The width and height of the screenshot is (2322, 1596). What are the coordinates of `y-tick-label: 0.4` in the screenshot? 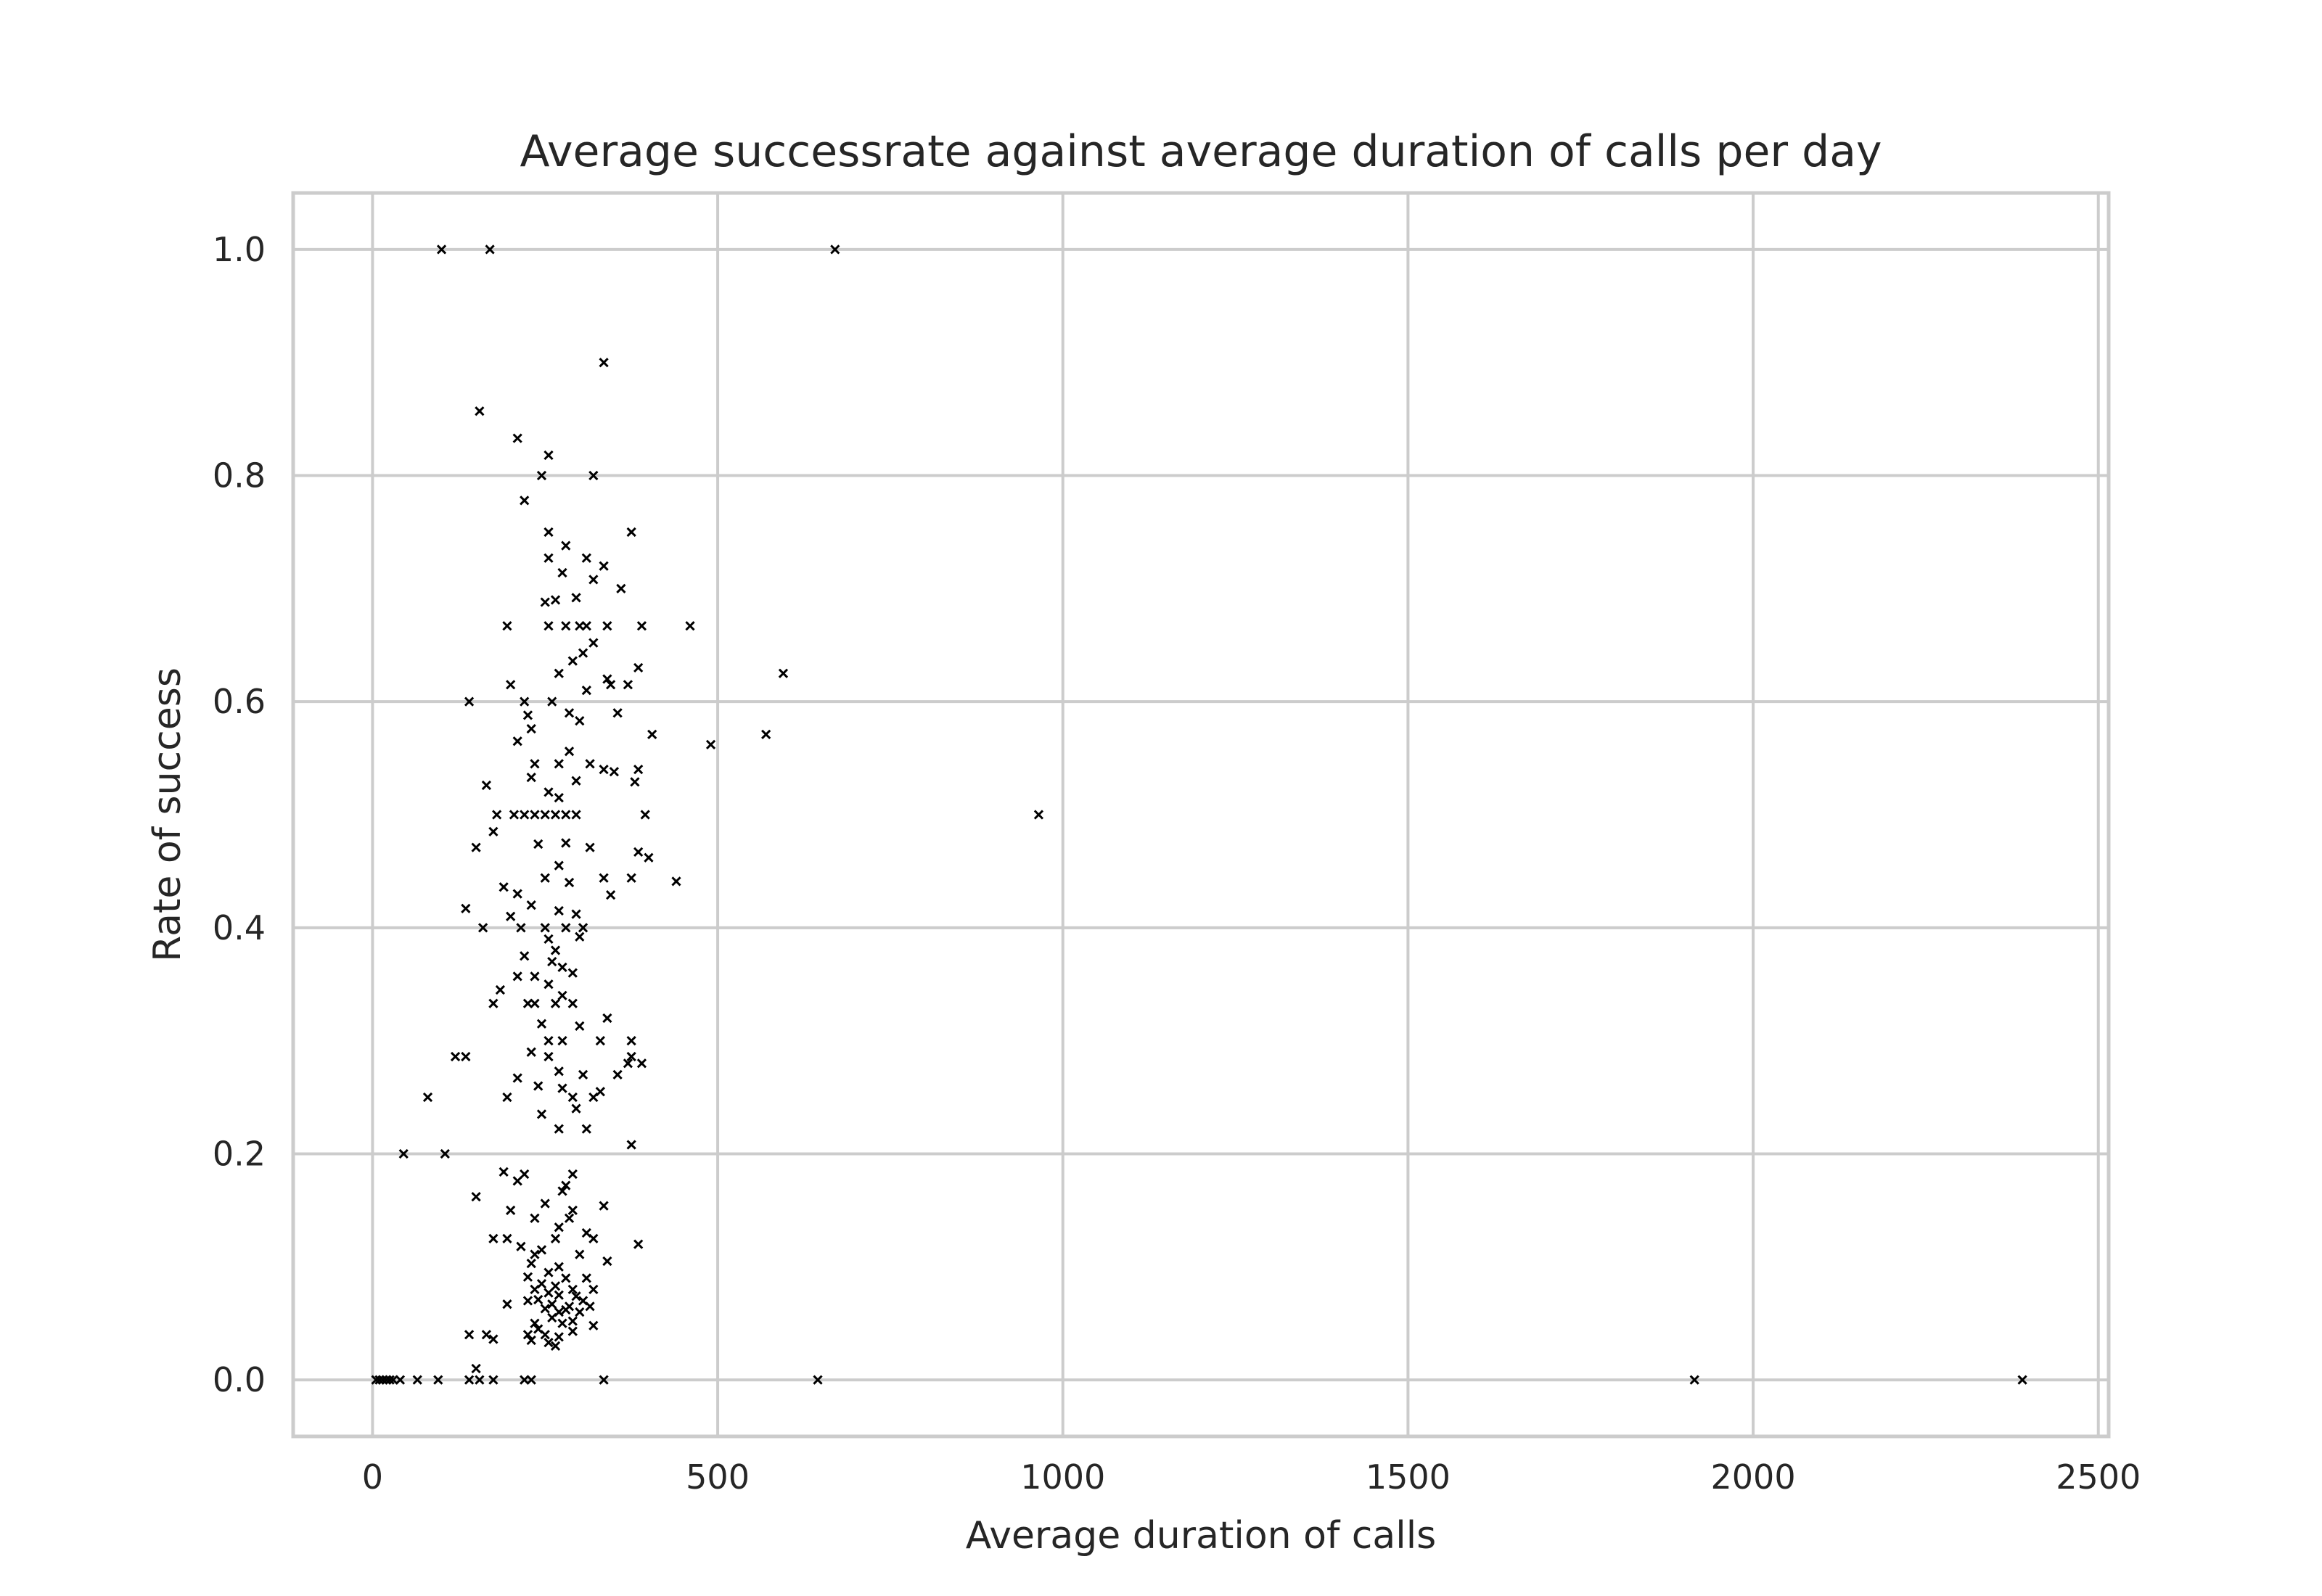 It's located at (239, 928).